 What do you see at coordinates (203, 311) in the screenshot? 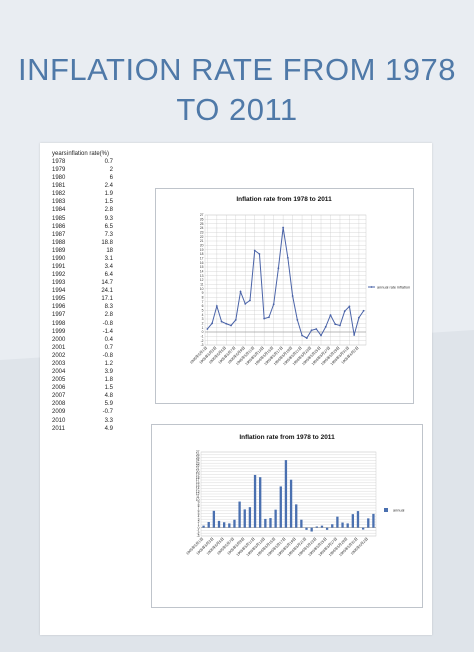
I see `y-tick-label: 5` at bounding box center [203, 311].